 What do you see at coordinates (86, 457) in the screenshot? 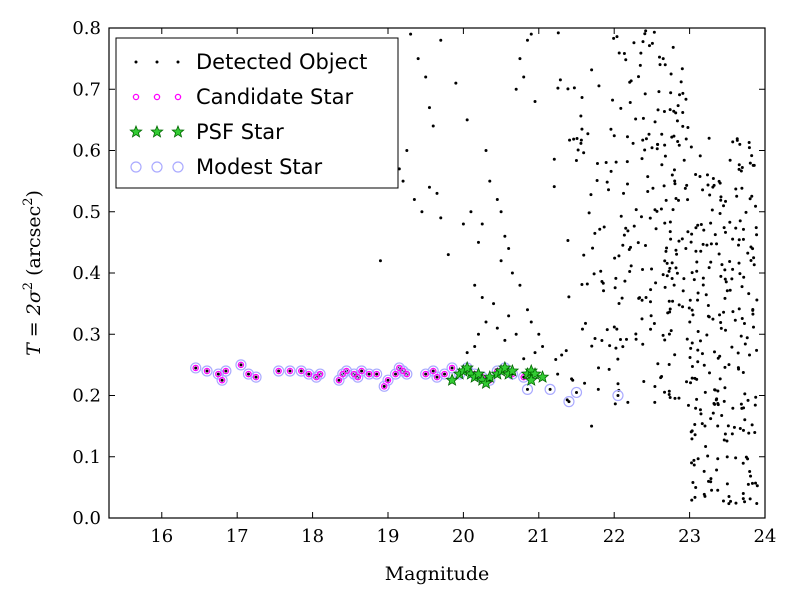
I see `y-tick-label: 0.1` at bounding box center [86, 457].